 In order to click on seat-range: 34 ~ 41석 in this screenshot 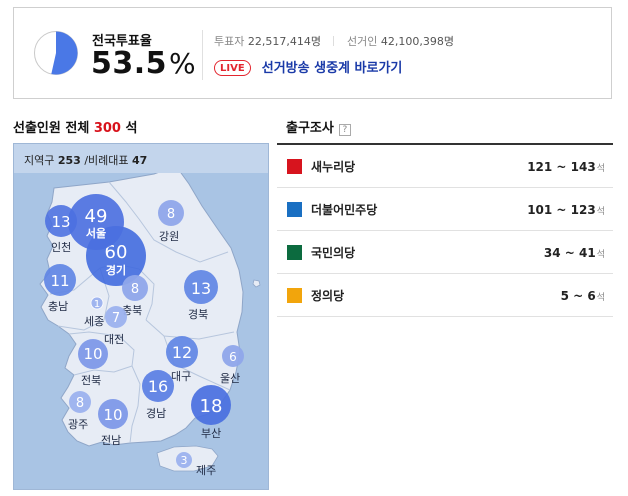, I will do `click(574, 253)`.